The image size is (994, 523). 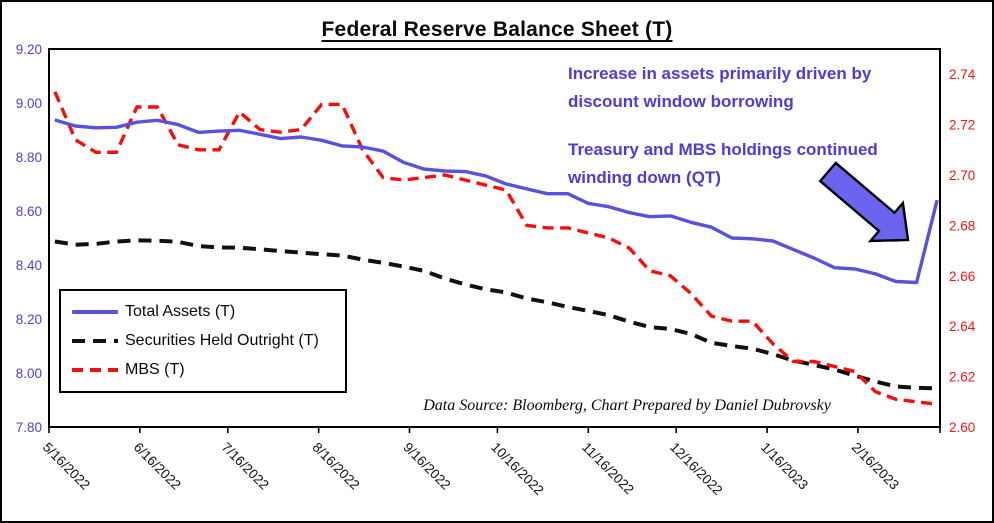 What do you see at coordinates (336, 466) in the screenshot?
I see `x-axis-tick-label: 8/16/2022` at bounding box center [336, 466].